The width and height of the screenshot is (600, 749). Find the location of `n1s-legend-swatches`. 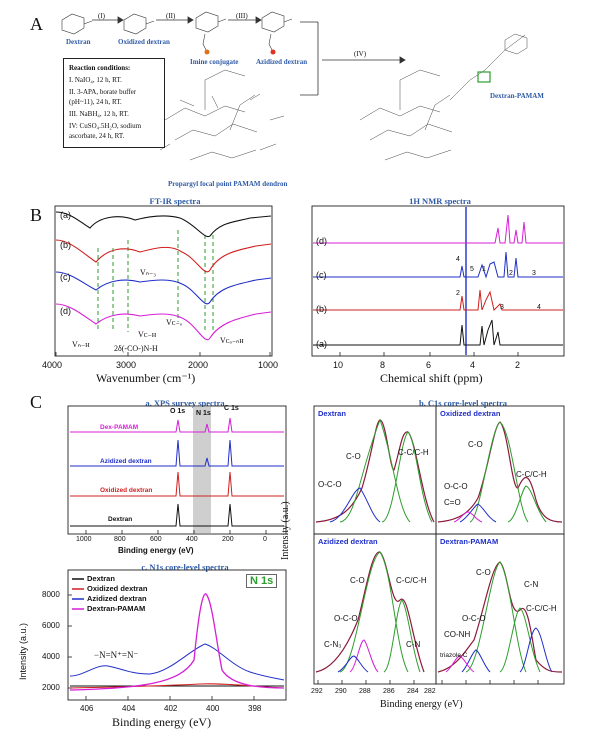

n1s-legend-swatches is located at coordinates (78, 594).